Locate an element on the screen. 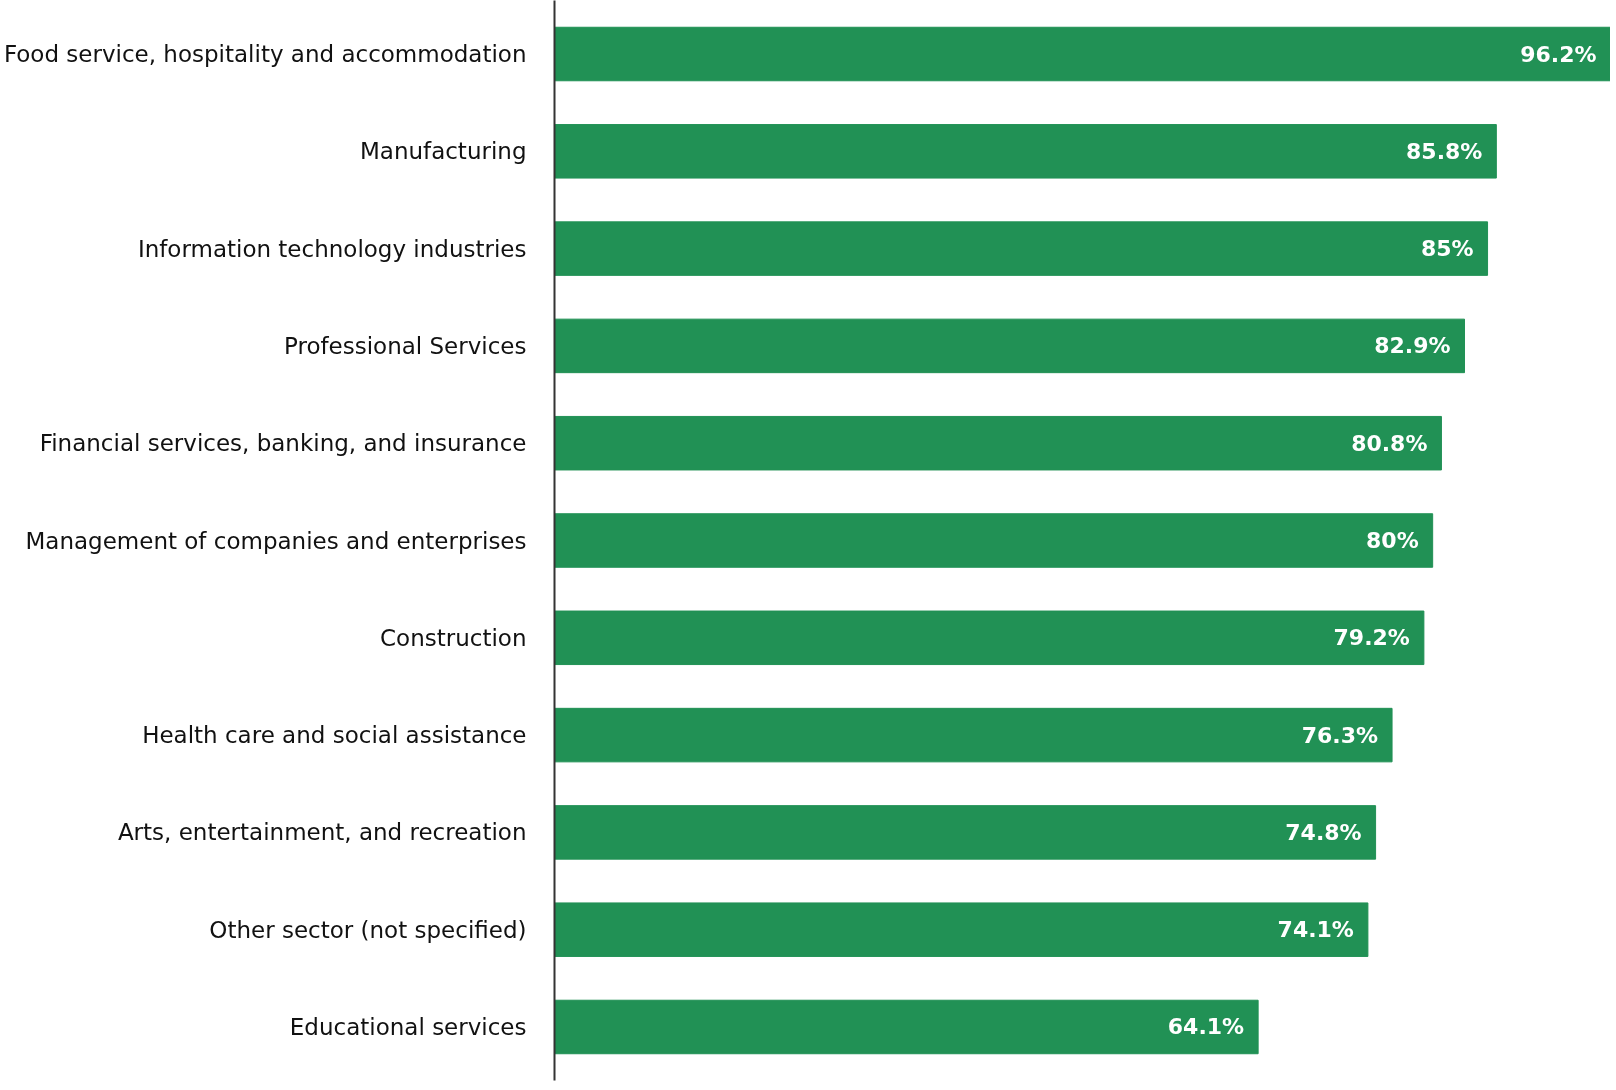 This screenshot has width=1616, height=1090. y-tick-label: Information technology industries is located at coordinates (332, 248).